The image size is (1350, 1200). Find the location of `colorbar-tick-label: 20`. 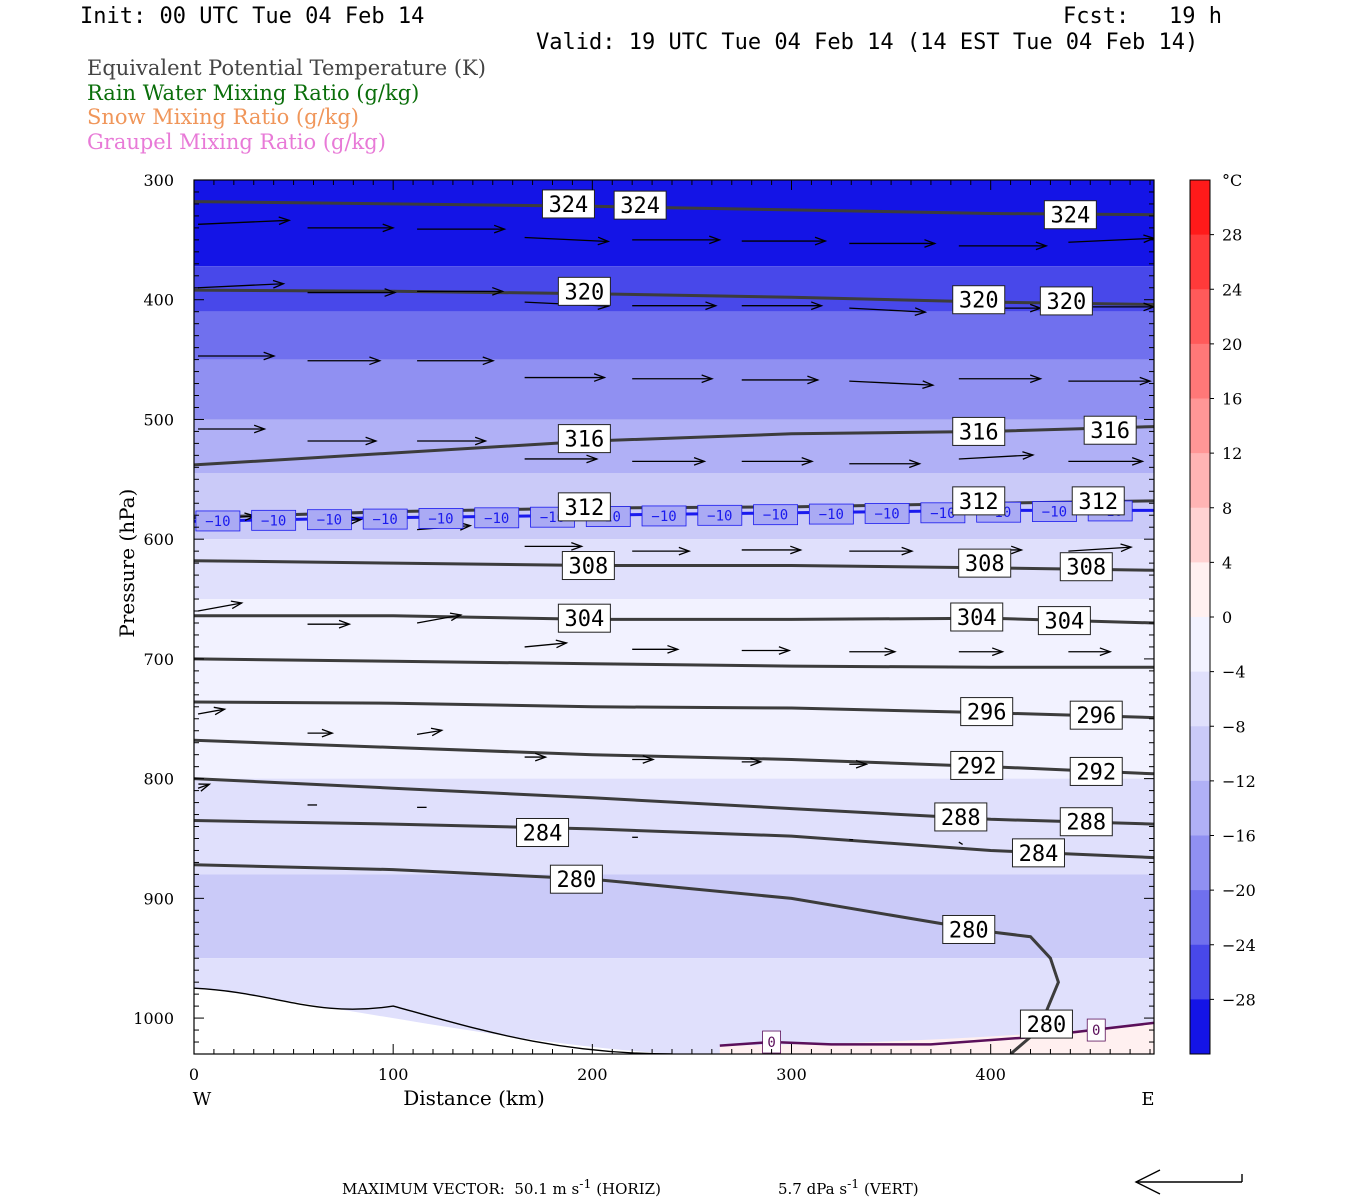

colorbar-tick-label: 20 is located at coordinates (1232, 344).